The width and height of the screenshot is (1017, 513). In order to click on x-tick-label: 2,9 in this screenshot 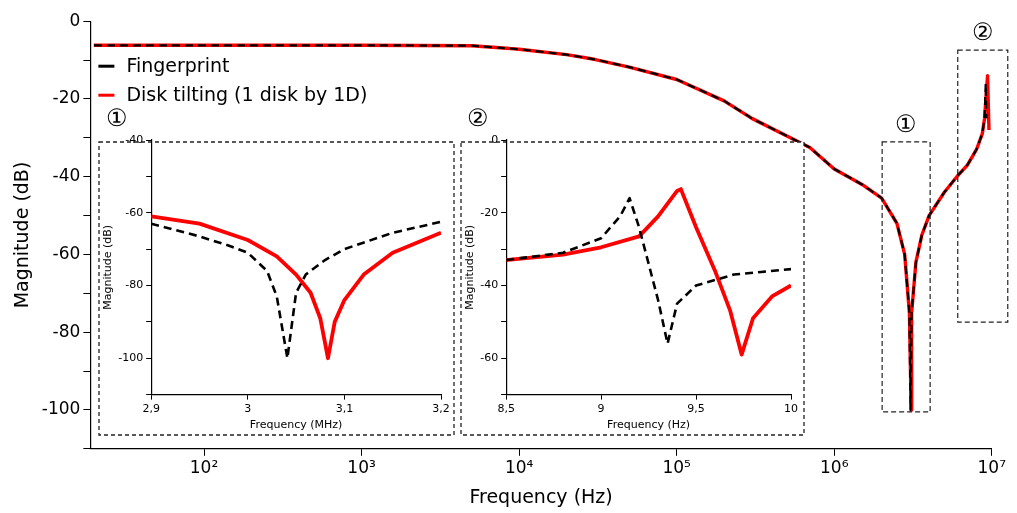, I will do `click(151, 409)`.